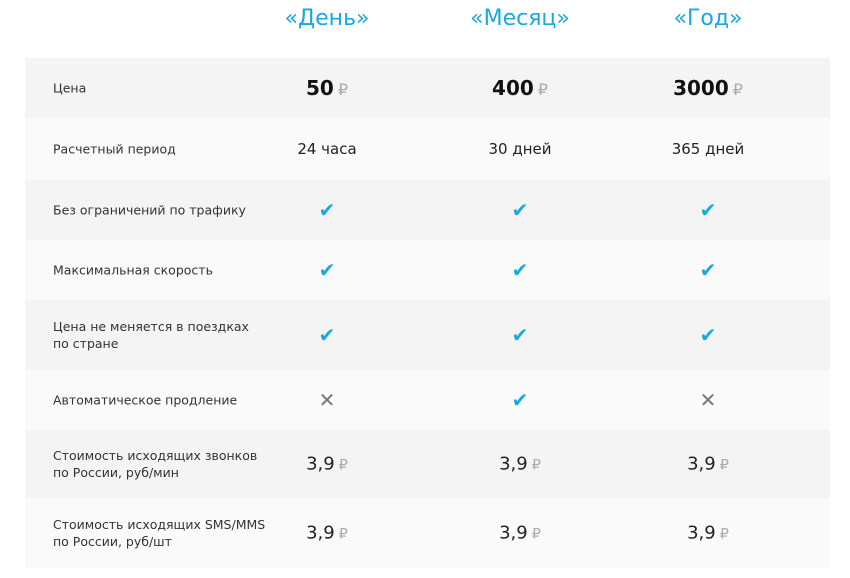  Describe the element at coordinates (513, 88) in the screenshot. I see `value-text: 400` at that location.